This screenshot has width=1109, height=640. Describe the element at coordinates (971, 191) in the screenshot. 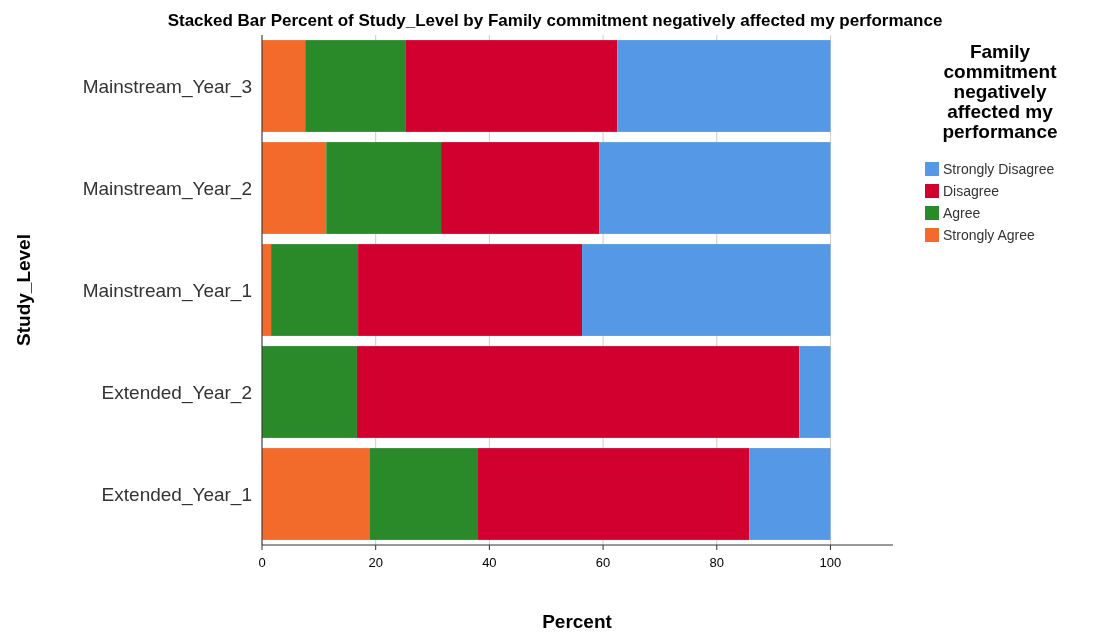

I see `legend-label: Disagree` at that location.